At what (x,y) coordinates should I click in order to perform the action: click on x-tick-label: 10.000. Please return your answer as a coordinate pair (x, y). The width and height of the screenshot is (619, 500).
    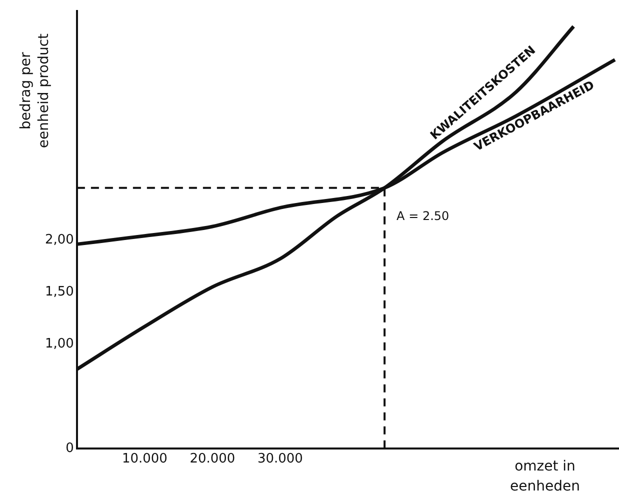
    Looking at the image, I should click on (145, 459).